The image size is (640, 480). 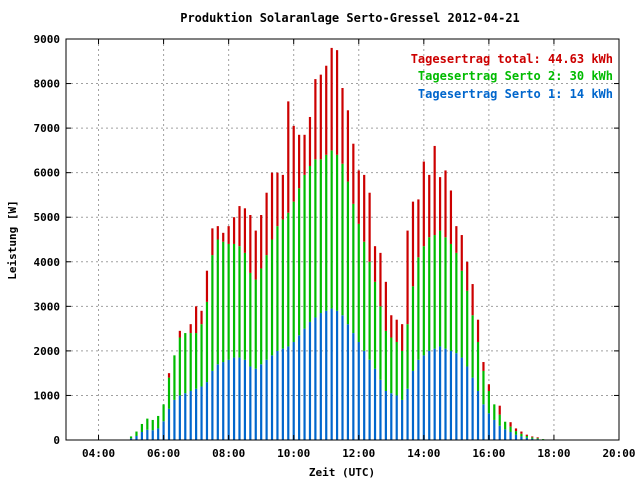 I want to click on x-tick-label: 20:00, so click(x=618, y=453).